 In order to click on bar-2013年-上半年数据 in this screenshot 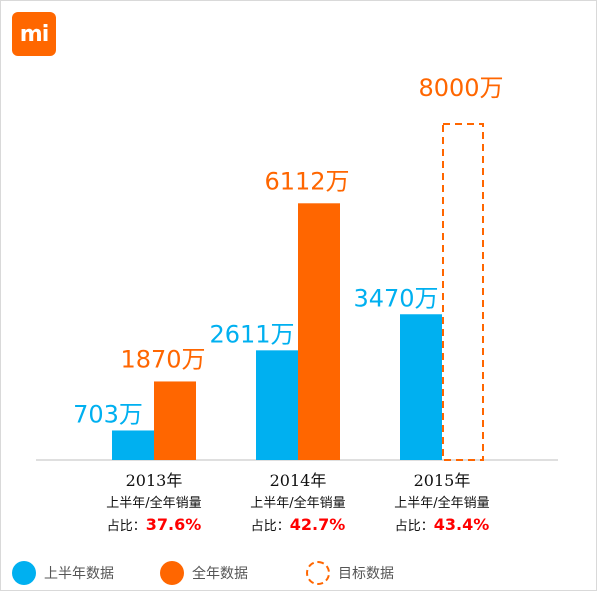, I will do `click(133, 445)`.